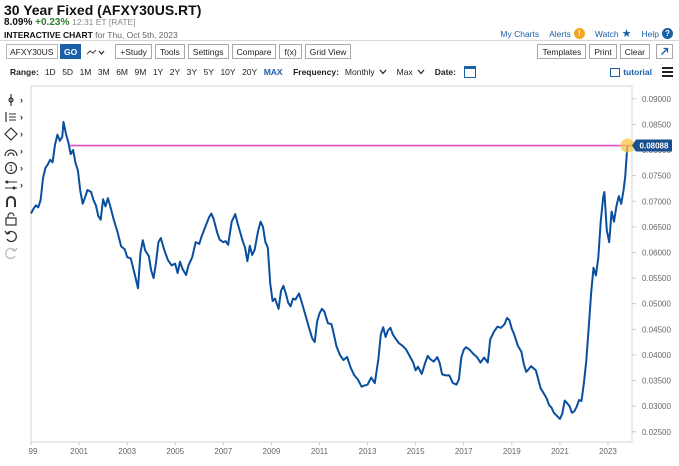  Describe the element at coordinates (10, 116) in the screenshot. I see `annotation-icon` at that location.